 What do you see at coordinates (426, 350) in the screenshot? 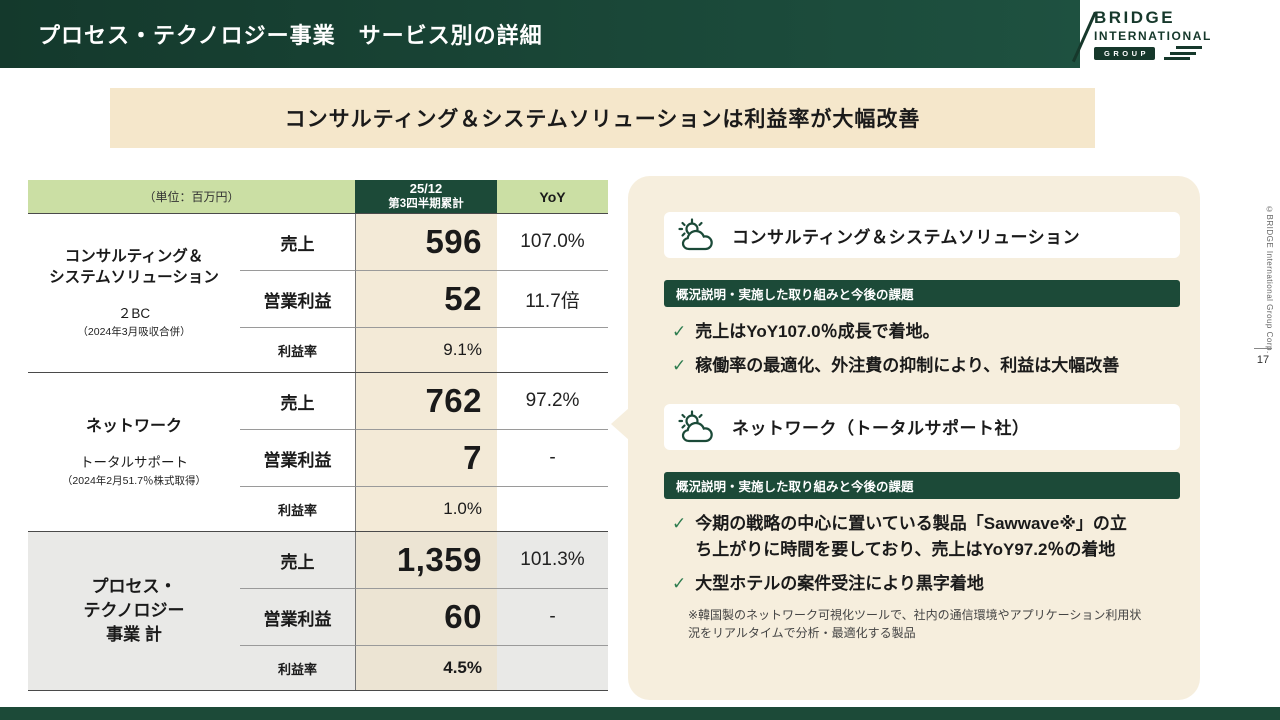
I see `value-cell: 9.1%` at bounding box center [426, 350].